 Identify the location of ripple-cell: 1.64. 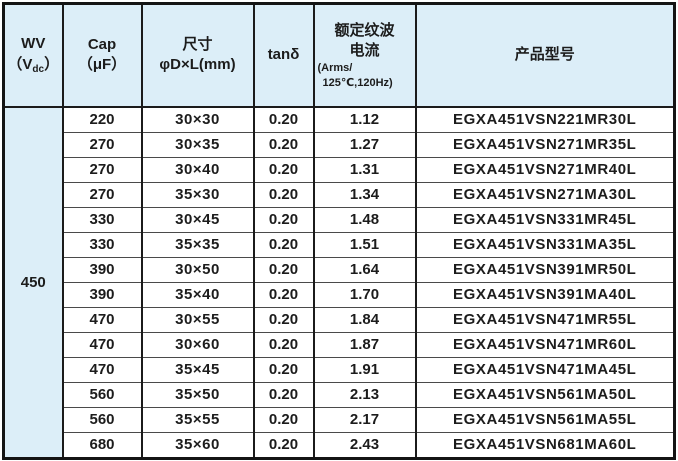
(364, 269).